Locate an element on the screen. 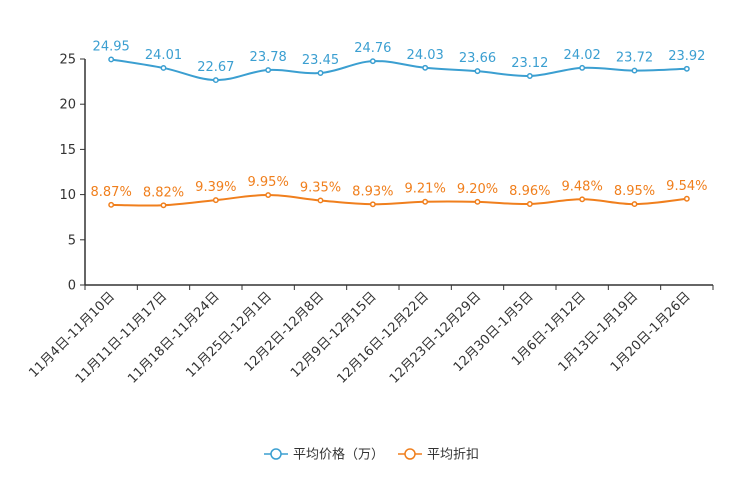 The width and height of the screenshot is (744, 496). data-label: 9.20% is located at coordinates (477, 189).